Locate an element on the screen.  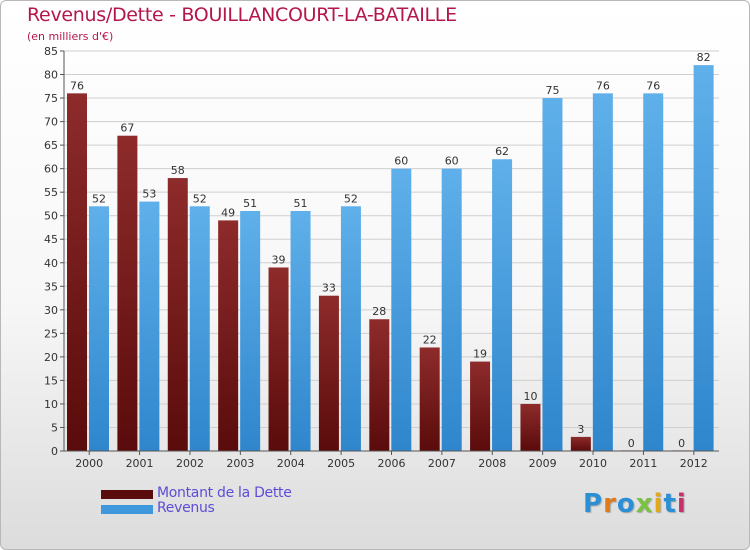
y-tick-label: 30 is located at coordinates (51, 310).